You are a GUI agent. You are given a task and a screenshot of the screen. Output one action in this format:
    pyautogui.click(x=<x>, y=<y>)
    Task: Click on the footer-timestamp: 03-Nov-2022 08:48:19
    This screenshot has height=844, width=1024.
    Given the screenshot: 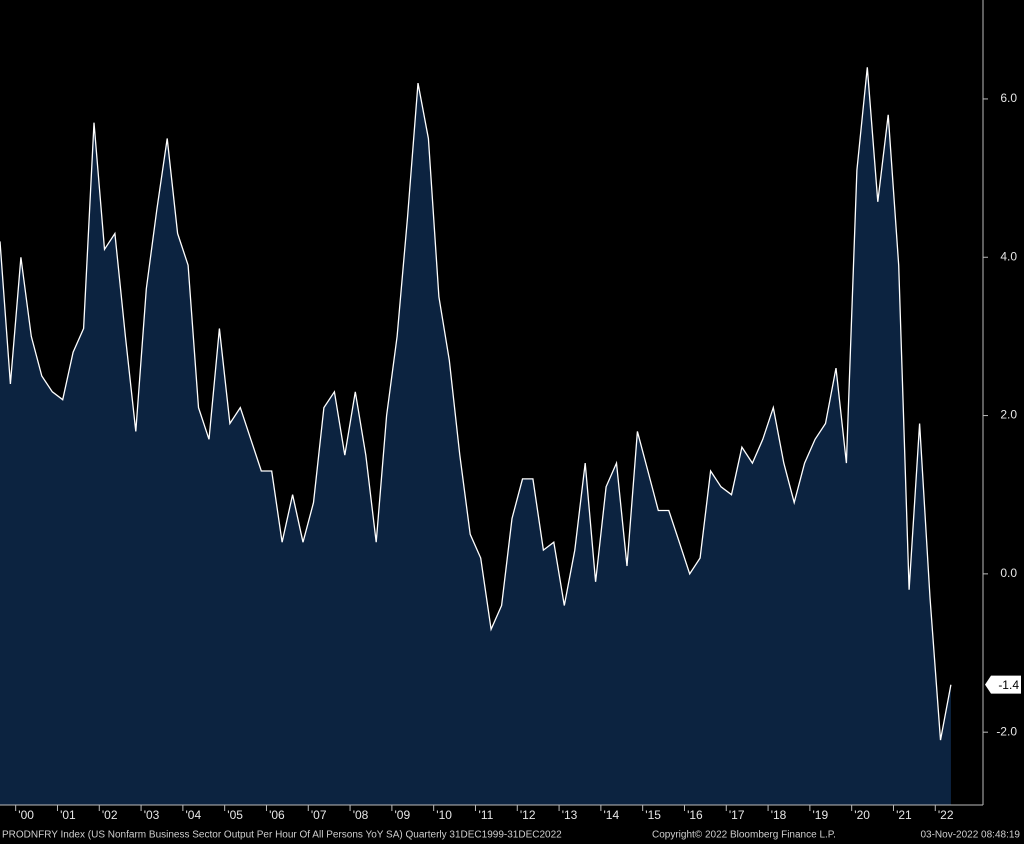 What is the action you would take?
    pyautogui.click(x=970, y=835)
    